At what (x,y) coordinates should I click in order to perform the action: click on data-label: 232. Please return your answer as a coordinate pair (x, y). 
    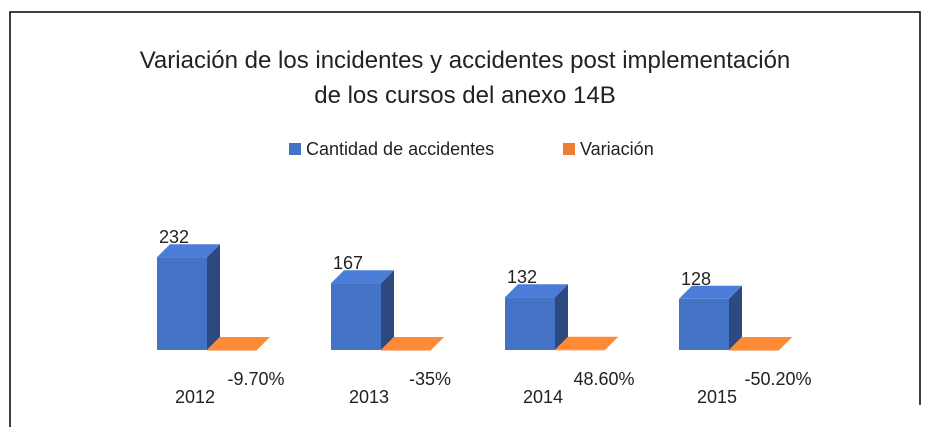
    Looking at the image, I should click on (174, 237).